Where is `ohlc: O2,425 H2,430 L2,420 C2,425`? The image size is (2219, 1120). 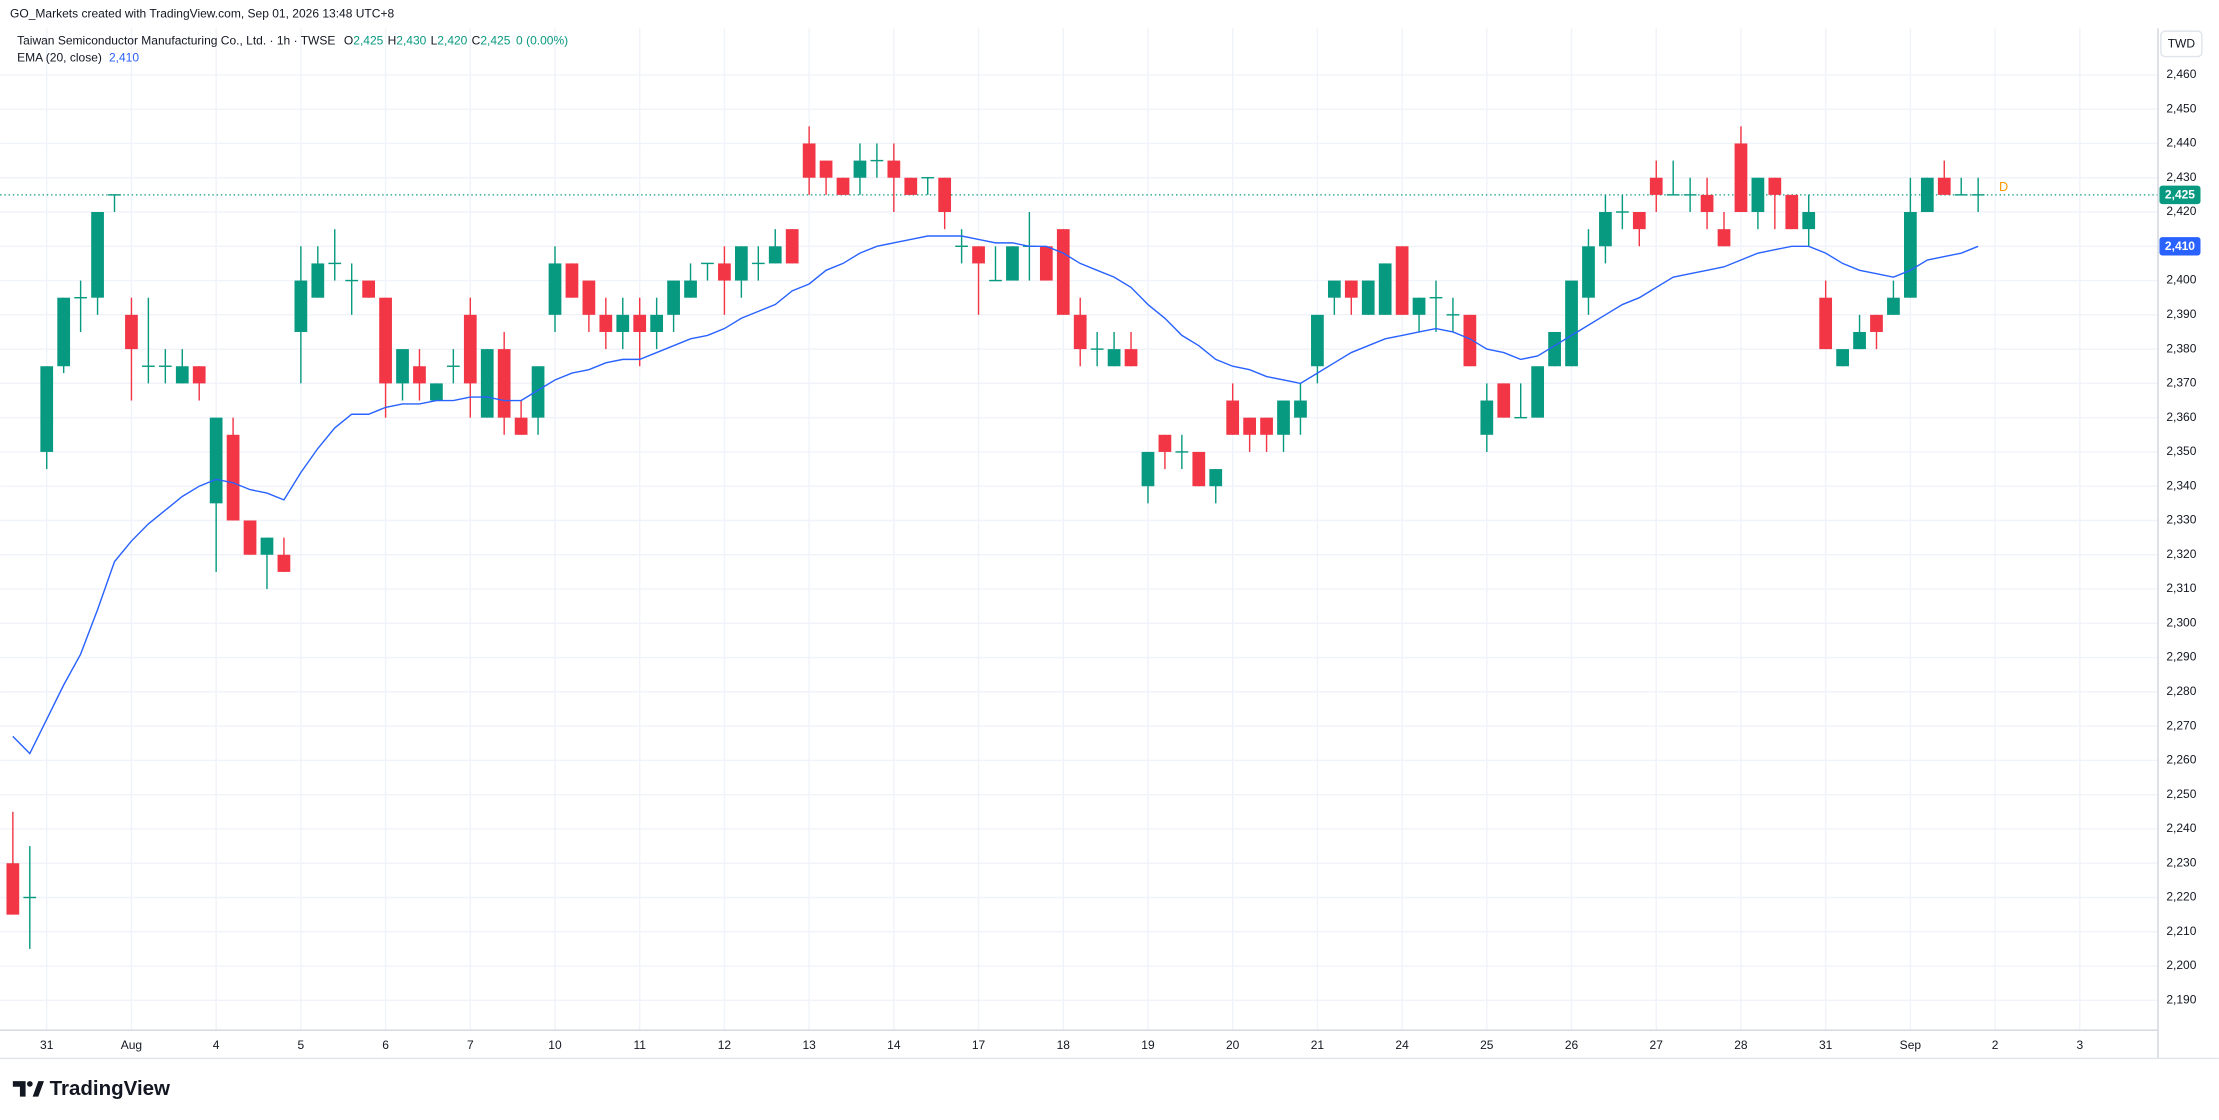 ohlc: O2,425 H2,430 L2,420 C2,425 is located at coordinates (427, 41).